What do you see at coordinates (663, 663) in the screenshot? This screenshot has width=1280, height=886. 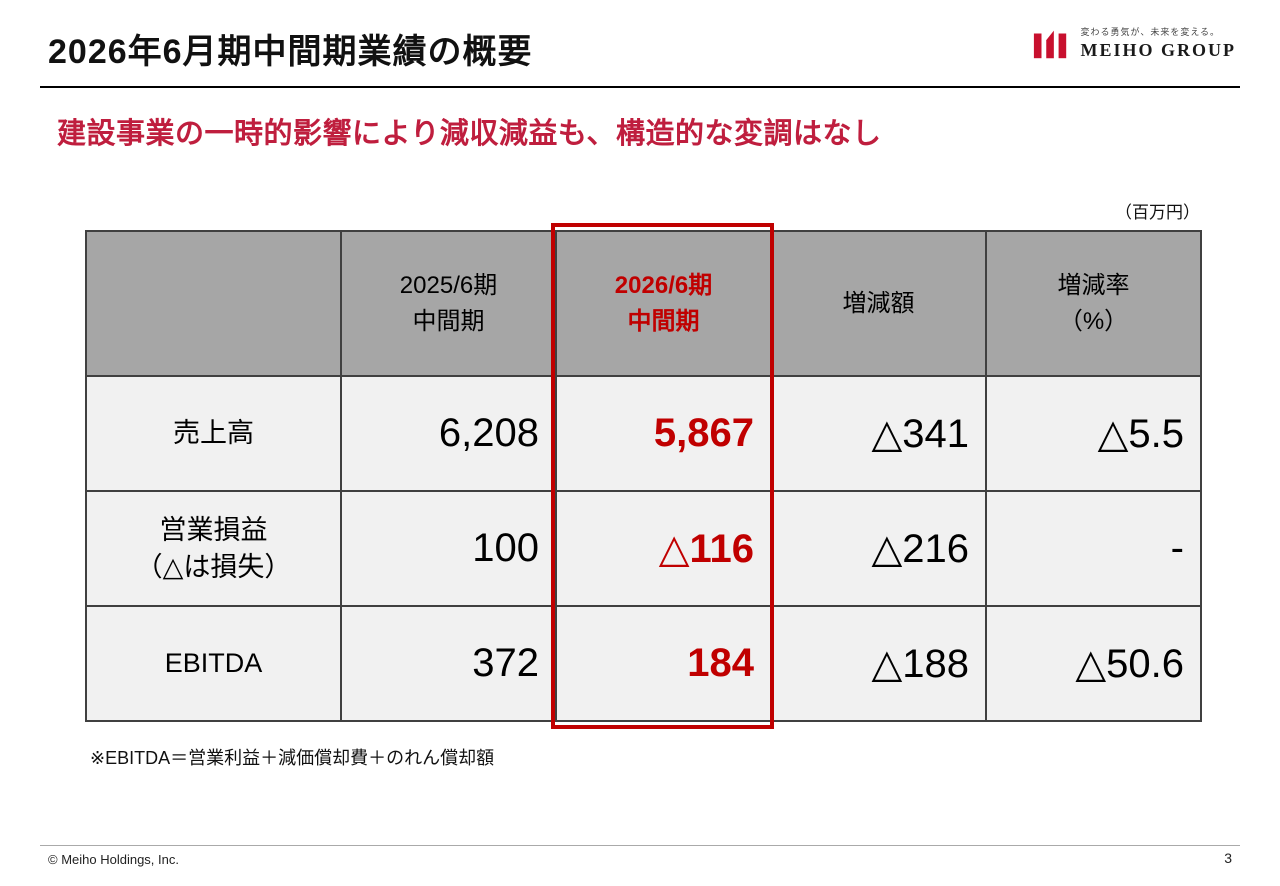 I see `cell-ebitda-current: 184` at bounding box center [663, 663].